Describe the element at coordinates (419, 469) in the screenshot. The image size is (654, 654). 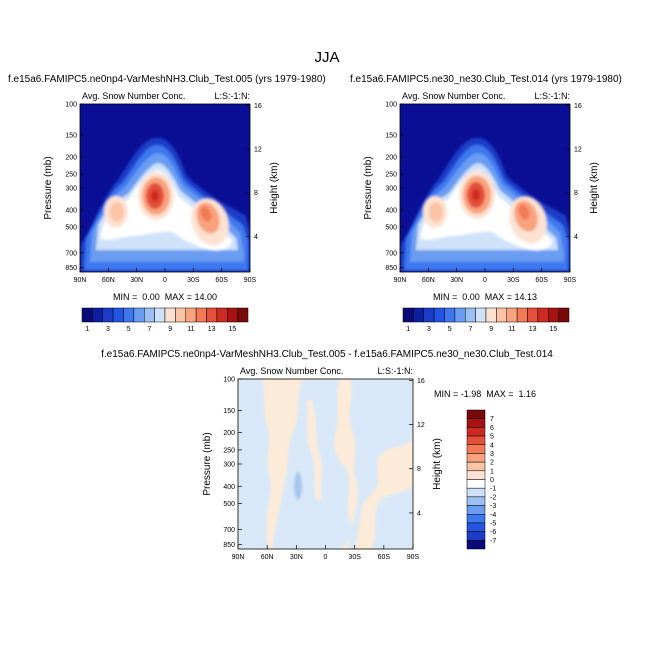
I see `p3-yrtick-label: 8` at that location.